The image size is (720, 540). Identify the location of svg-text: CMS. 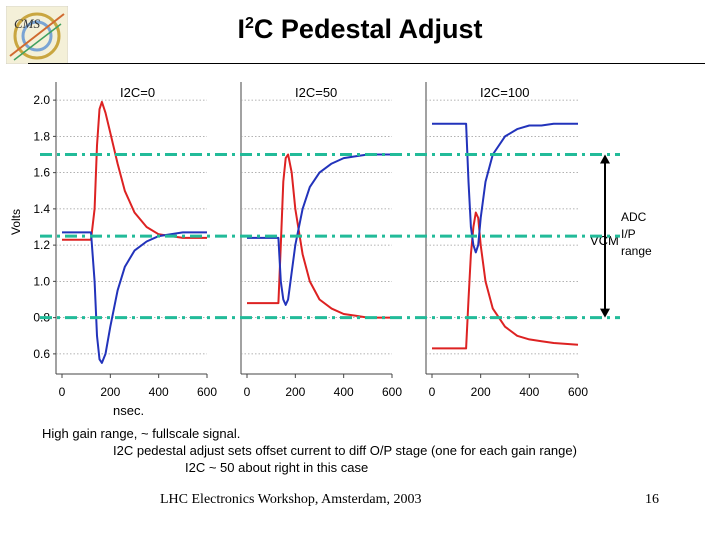
(27, 23).